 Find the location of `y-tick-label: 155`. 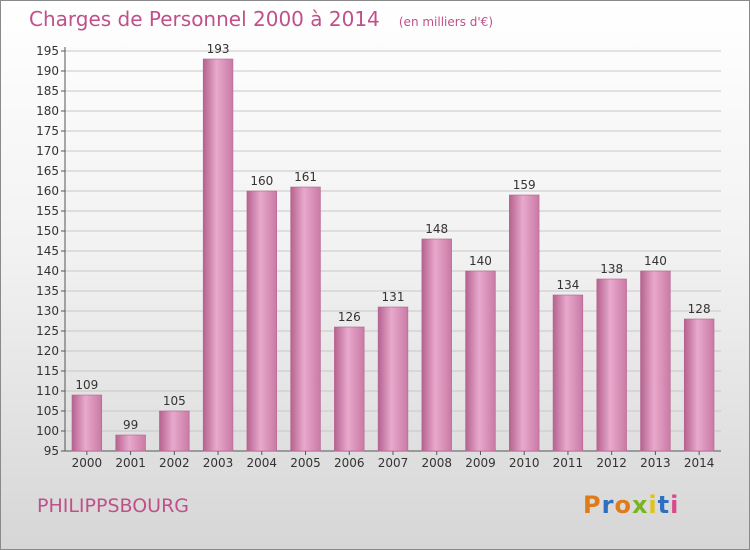

y-tick-label: 155 is located at coordinates (47, 211).